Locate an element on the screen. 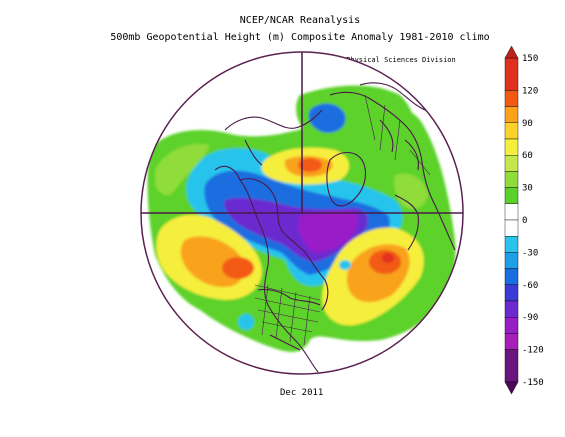  colorbar-tick-label: -90 is located at coordinates (530, 318).